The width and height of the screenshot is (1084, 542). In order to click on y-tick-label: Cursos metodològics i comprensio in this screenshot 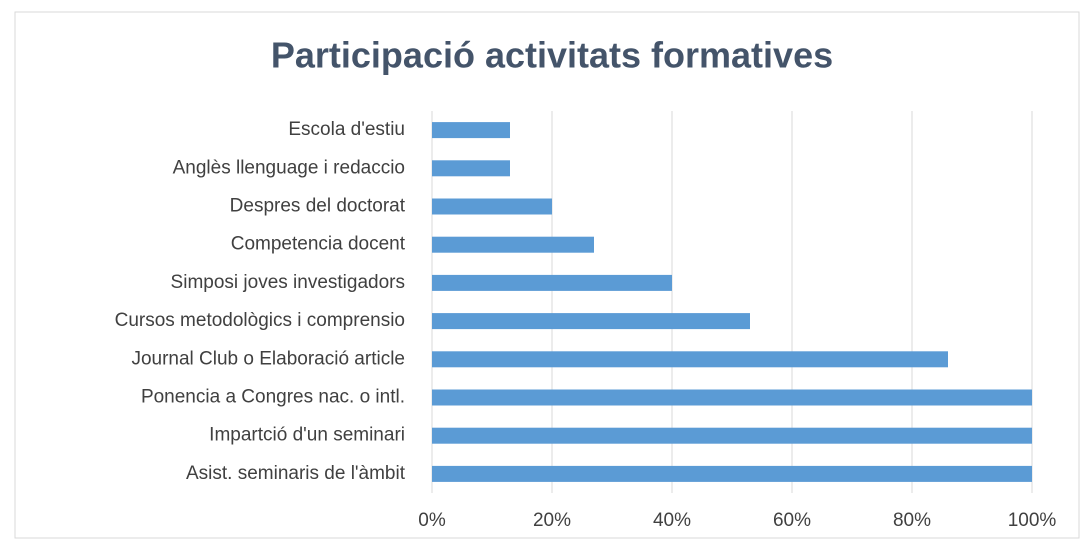, I will do `click(260, 320)`.